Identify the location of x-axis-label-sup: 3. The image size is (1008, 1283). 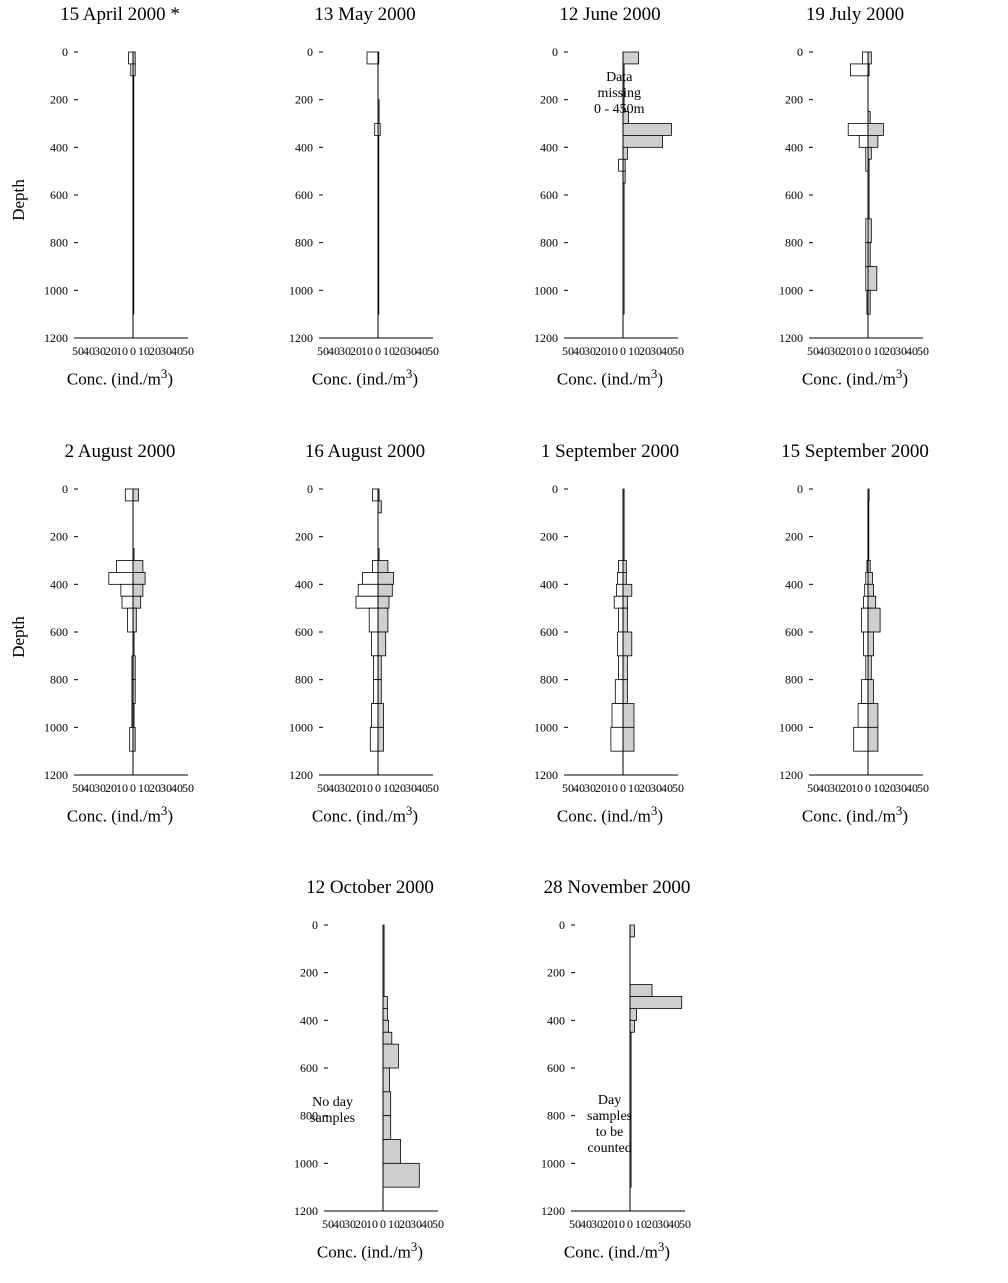
(409, 810).